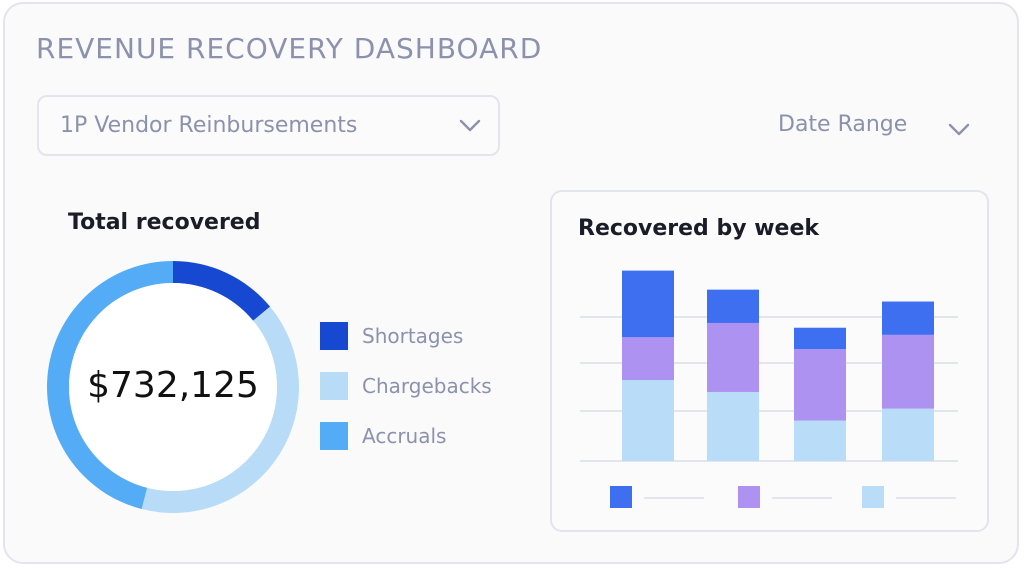  What do you see at coordinates (427, 386) in the screenshot?
I see `legend-label-chargebacks: Chargebacks` at bounding box center [427, 386].